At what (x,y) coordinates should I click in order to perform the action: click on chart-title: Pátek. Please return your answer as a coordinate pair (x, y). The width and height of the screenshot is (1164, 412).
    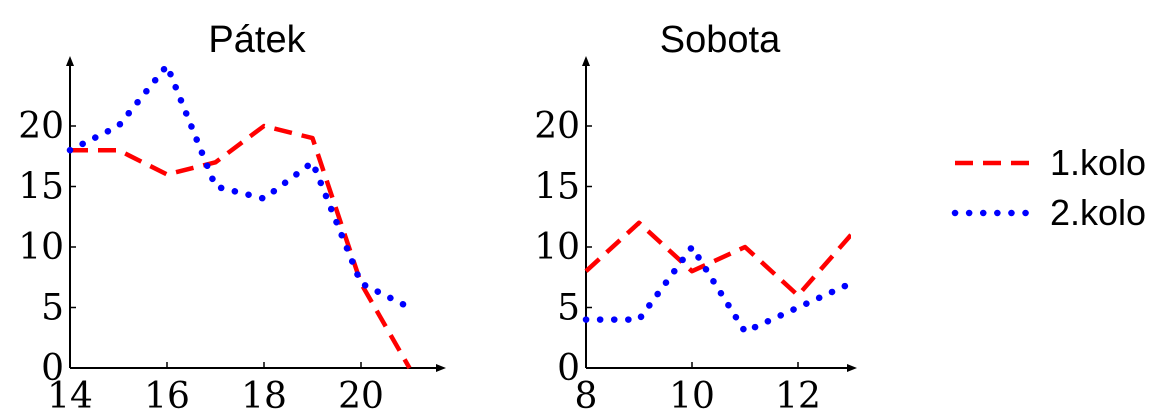
    Looking at the image, I should click on (257, 40).